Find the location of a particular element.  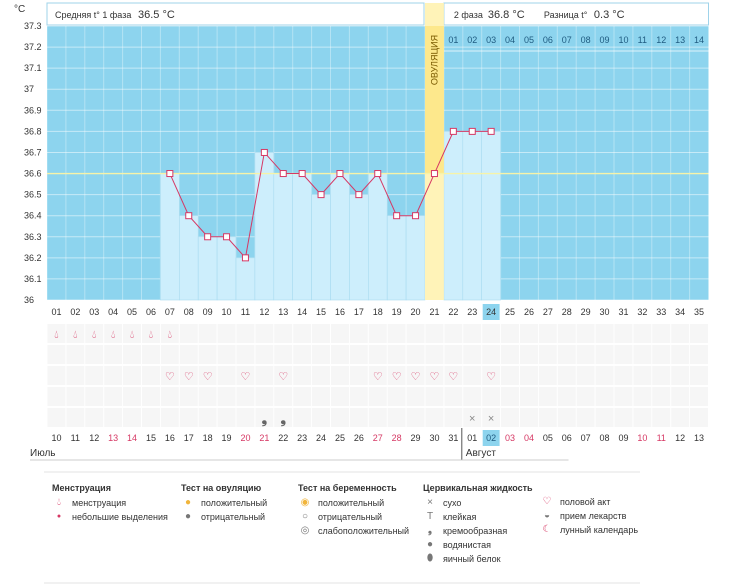

comma-icon: ❟ is located at coordinates (265, 418).